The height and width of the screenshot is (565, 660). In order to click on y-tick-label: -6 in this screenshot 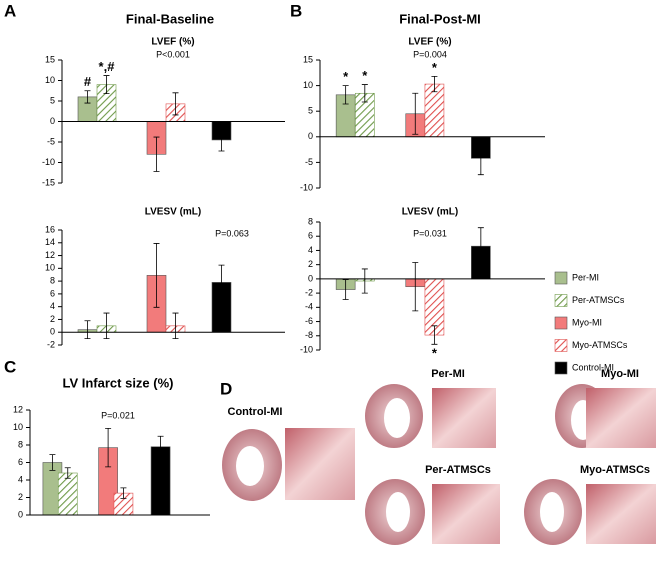, I will do `click(309, 321)`.